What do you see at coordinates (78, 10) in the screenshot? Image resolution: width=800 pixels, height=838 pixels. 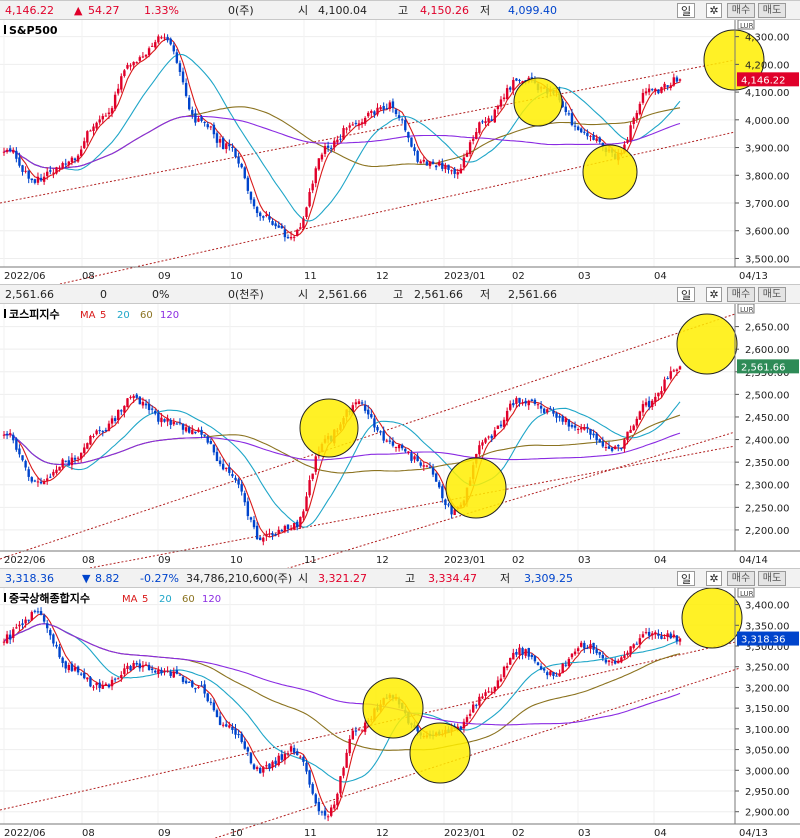 I see `change-arrow: ▲` at bounding box center [78, 10].